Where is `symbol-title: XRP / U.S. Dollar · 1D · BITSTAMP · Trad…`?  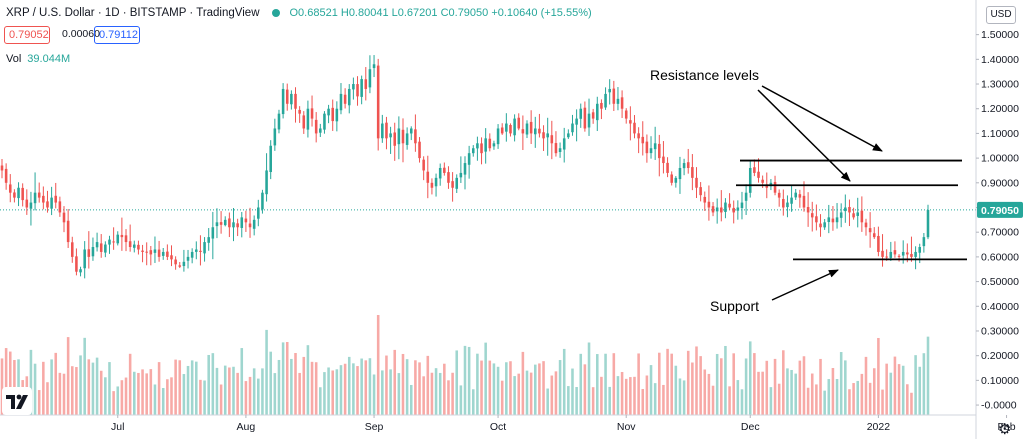 symbol-title: XRP / U.S. Dollar · 1D · BITSTAMP · Trad… is located at coordinates (133, 13).